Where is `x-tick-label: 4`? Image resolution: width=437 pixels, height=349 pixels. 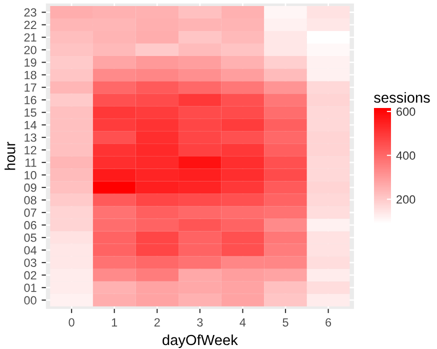 x-tick-label: 4 is located at coordinates (243, 322).